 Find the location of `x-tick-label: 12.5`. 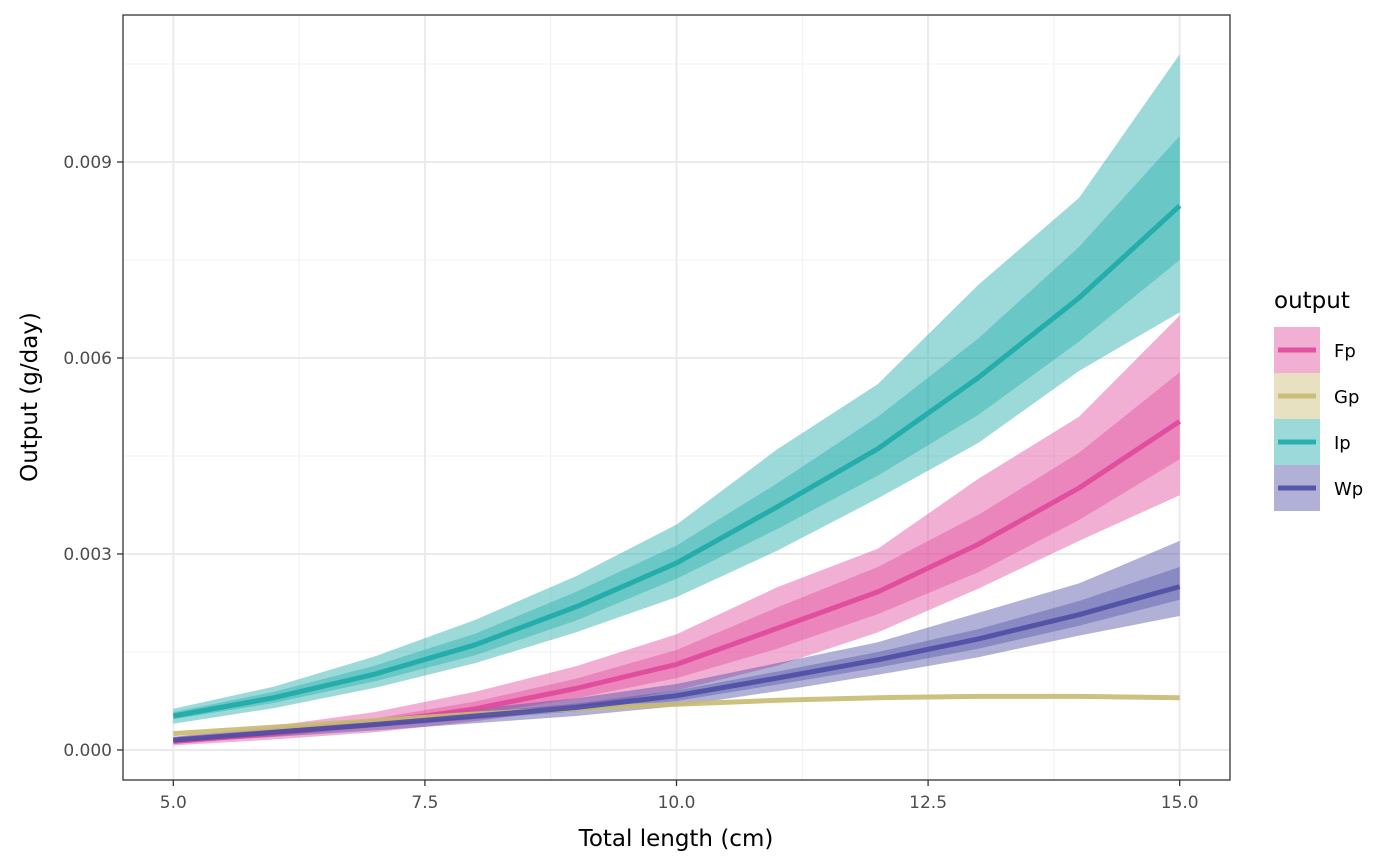

x-tick-label: 12.5 is located at coordinates (928, 803).